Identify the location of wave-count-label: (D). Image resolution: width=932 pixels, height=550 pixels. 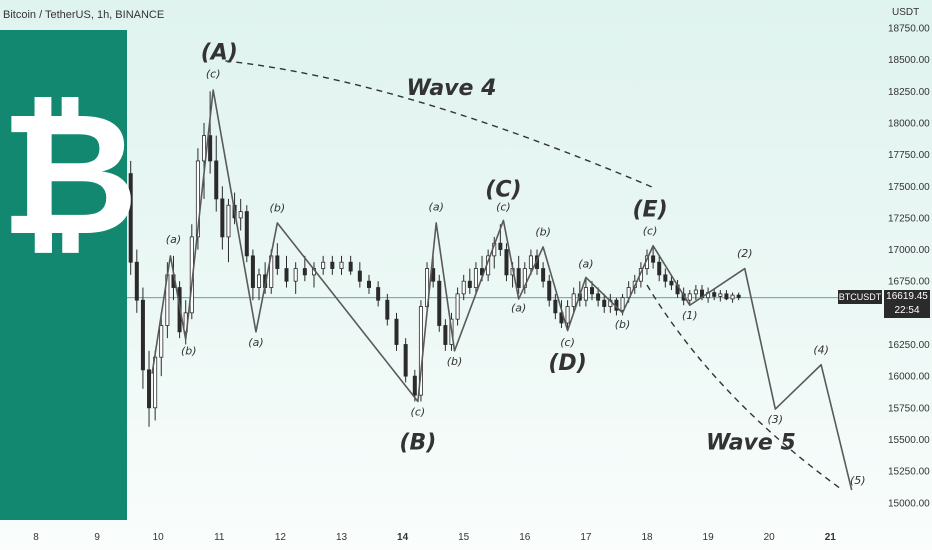
(567, 363).